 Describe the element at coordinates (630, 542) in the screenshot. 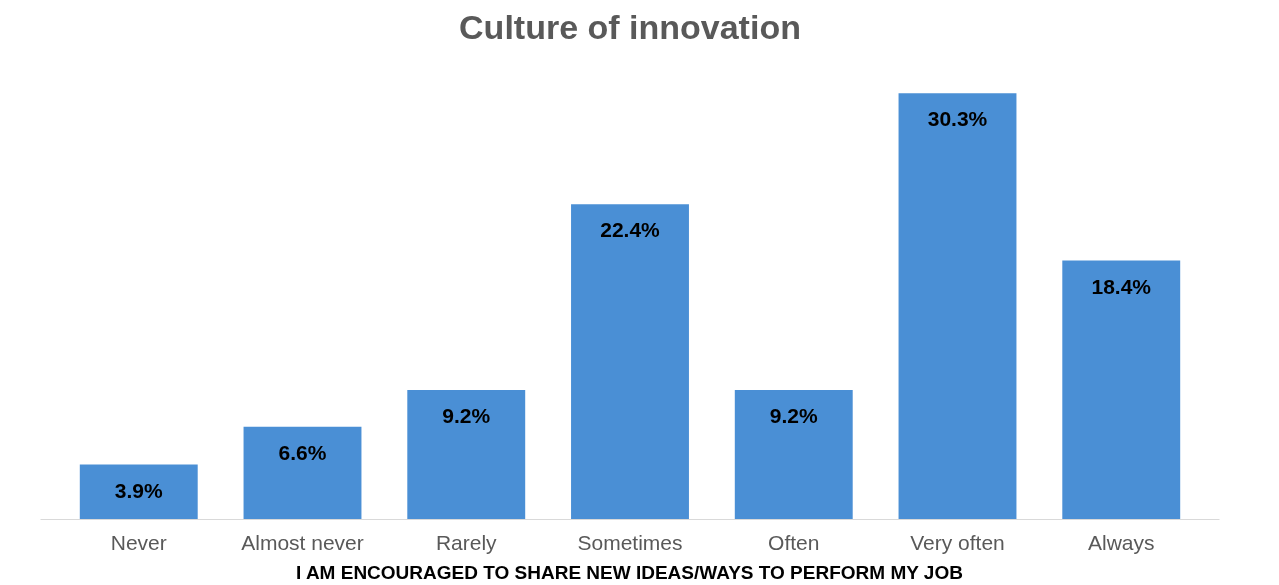

I see `x-tick-label: Sometimes` at that location.